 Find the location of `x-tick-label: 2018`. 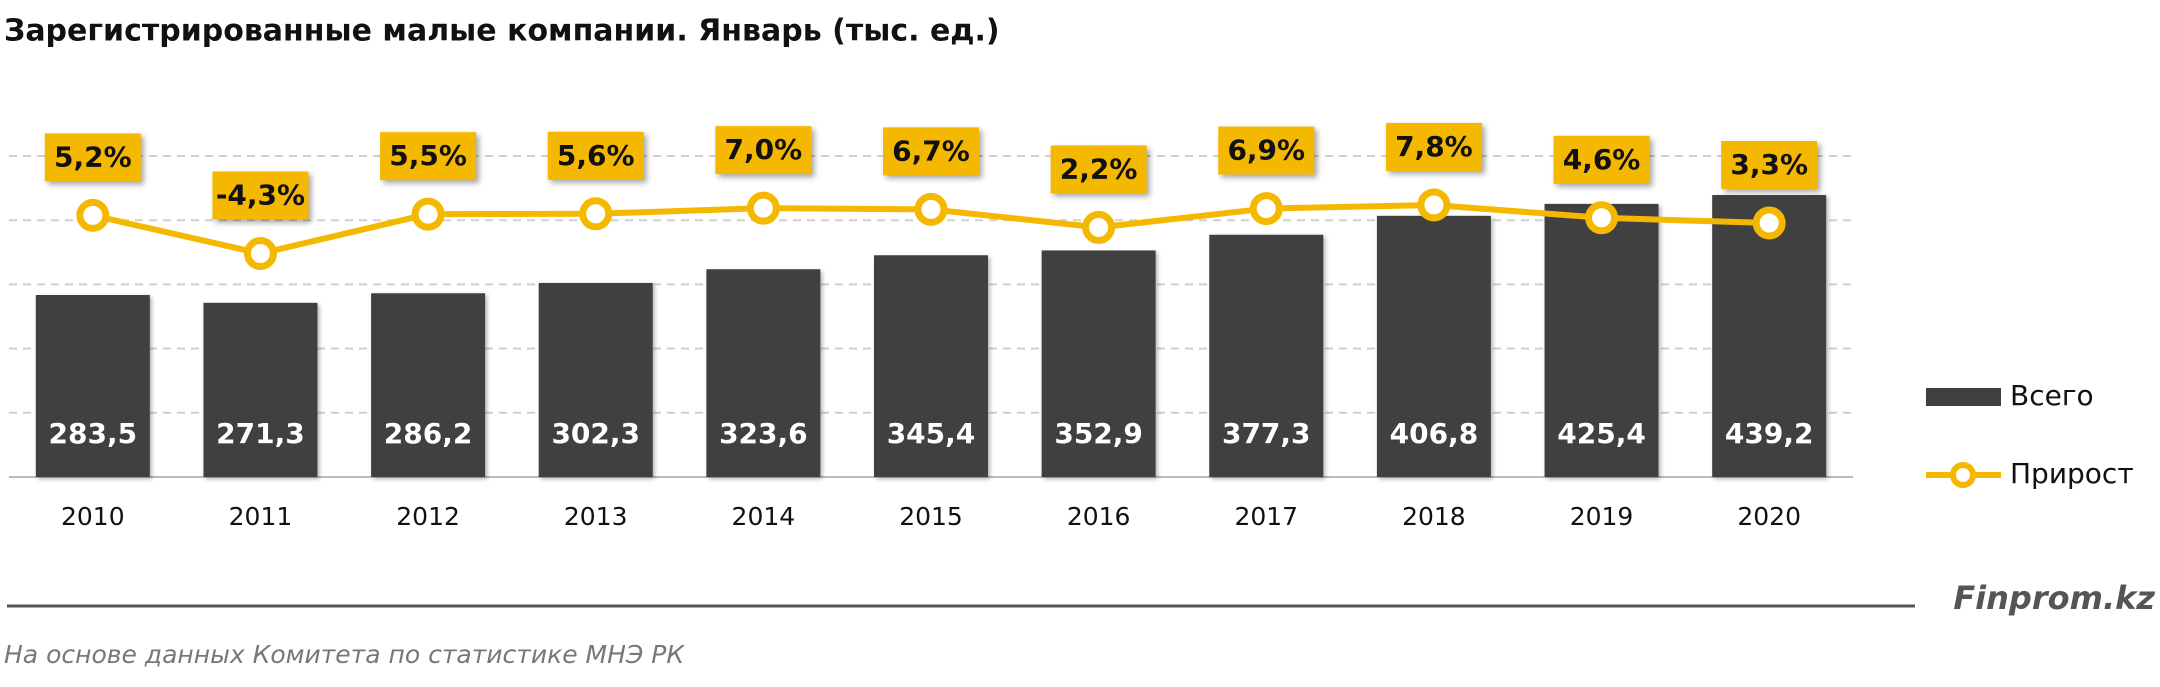

x-tick-label: 2018 is located at coordinates (1434, 516).